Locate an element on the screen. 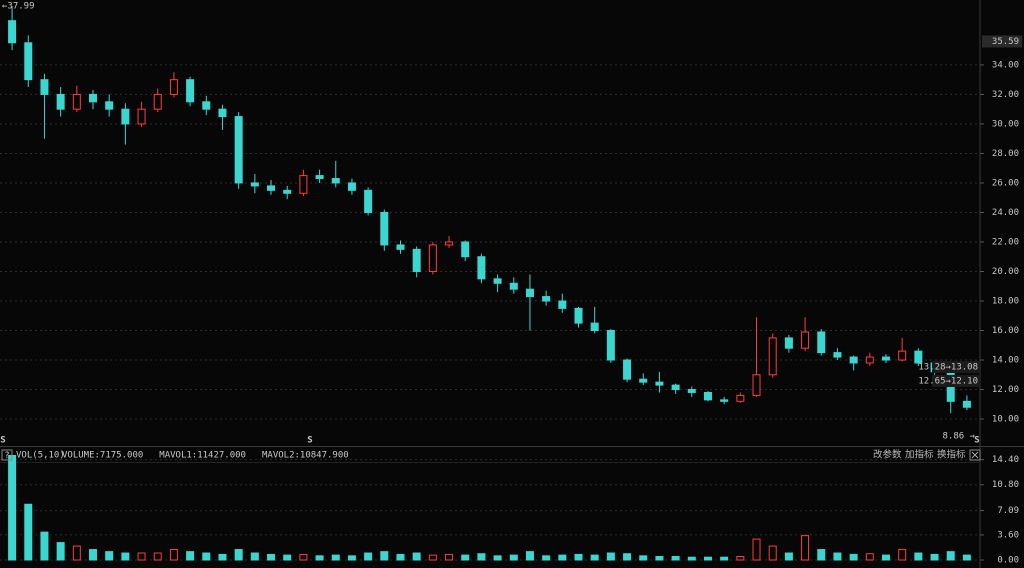 This screenshot has height=568, width=1024. indicator-readout: MAVOL2:10847.900 is located at coordinates (305, 456).